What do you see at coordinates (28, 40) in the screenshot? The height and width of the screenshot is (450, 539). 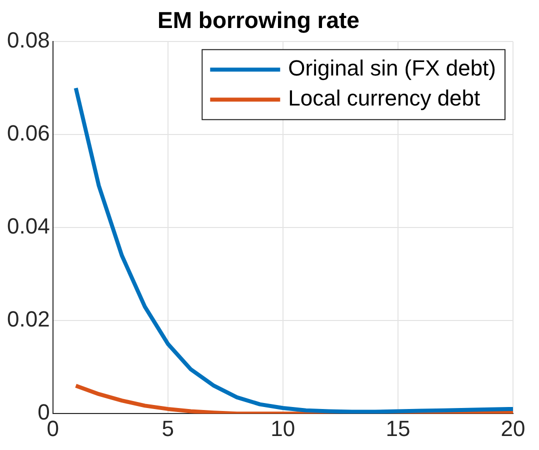 I see `y-tick-label: 0.08` at bounding box center [28, 40].